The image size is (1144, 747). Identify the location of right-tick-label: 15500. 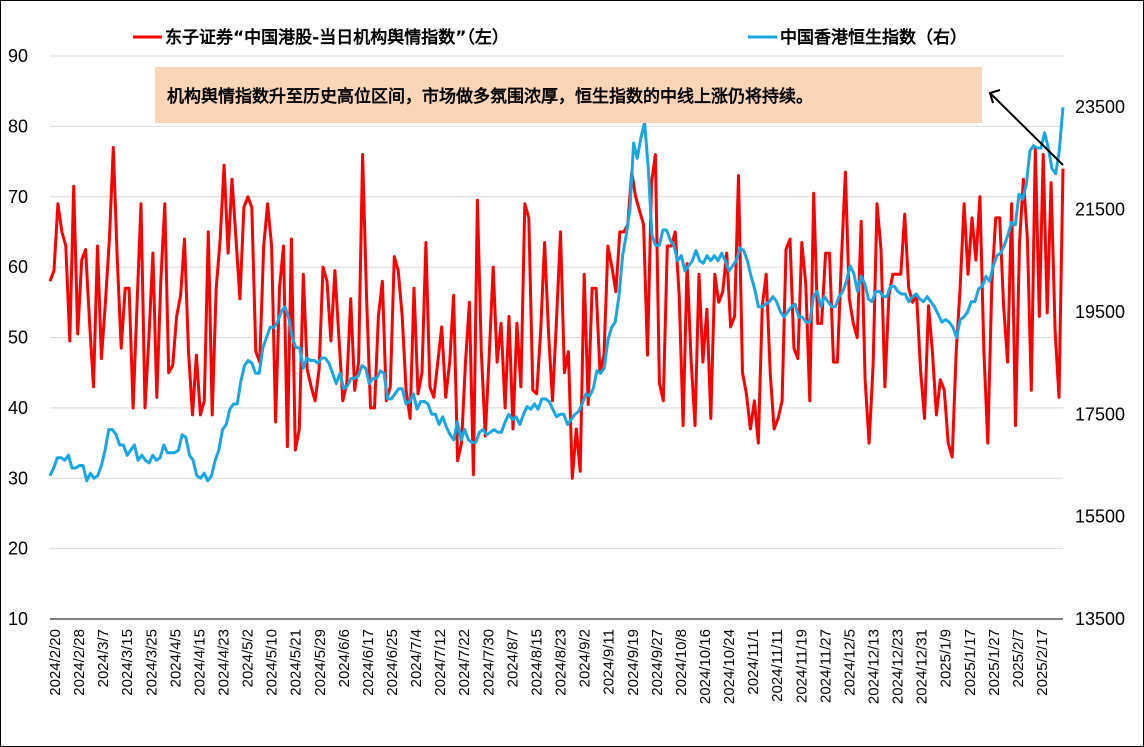
(1100, 517).